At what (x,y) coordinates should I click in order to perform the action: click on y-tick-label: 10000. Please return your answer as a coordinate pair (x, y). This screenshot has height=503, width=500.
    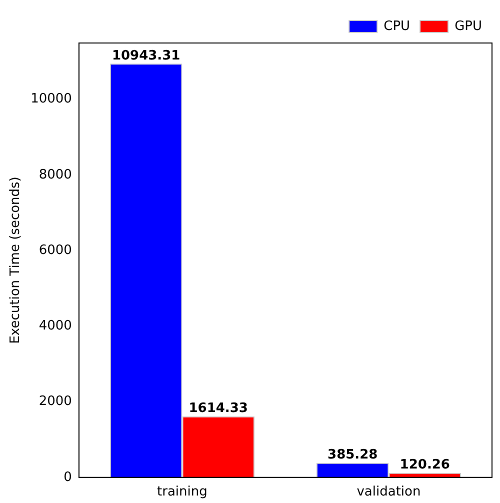
    Looking at the image, I should click on (51, 99).